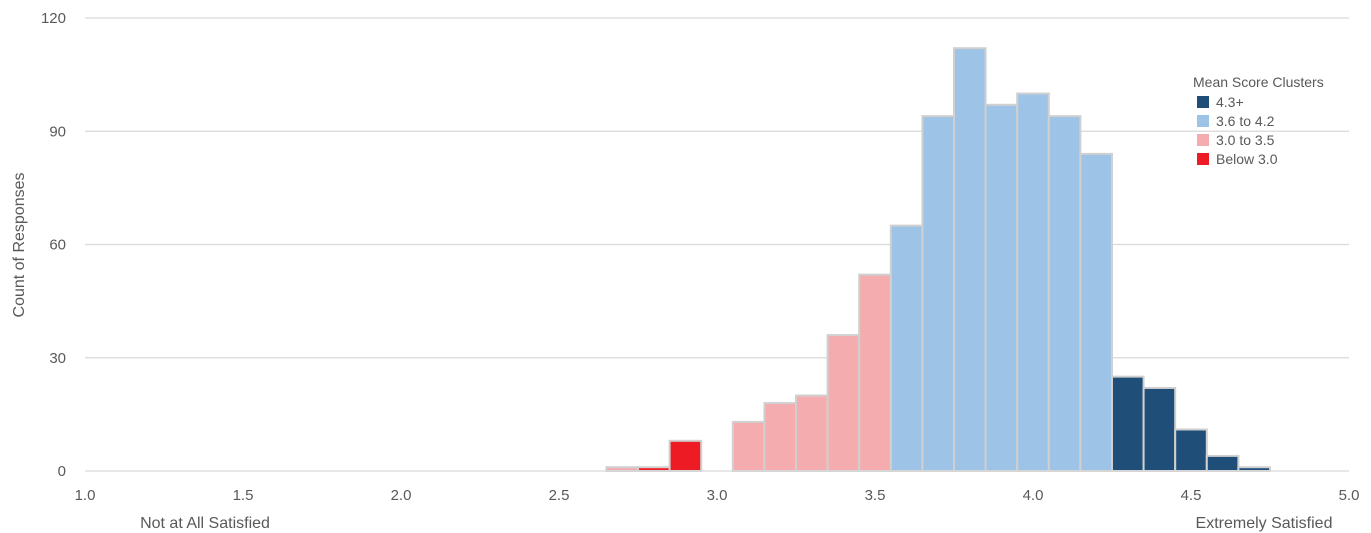 The height and width of the screenshot is (533, 1371). I want to click on y-tick-label: 60, so click(57, 245).